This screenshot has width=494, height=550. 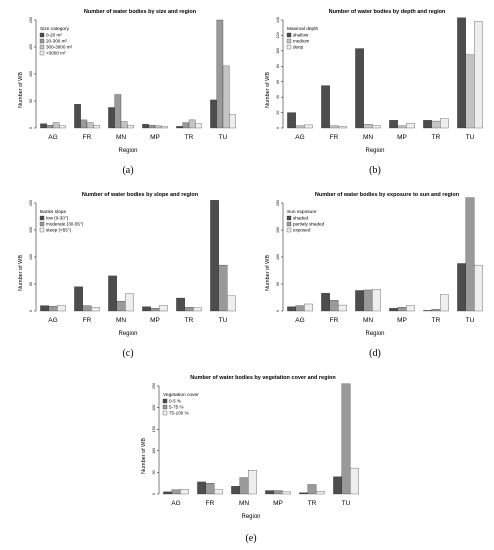 I want to click on legend-label: steep (>55°), so click(x=59, y=230).